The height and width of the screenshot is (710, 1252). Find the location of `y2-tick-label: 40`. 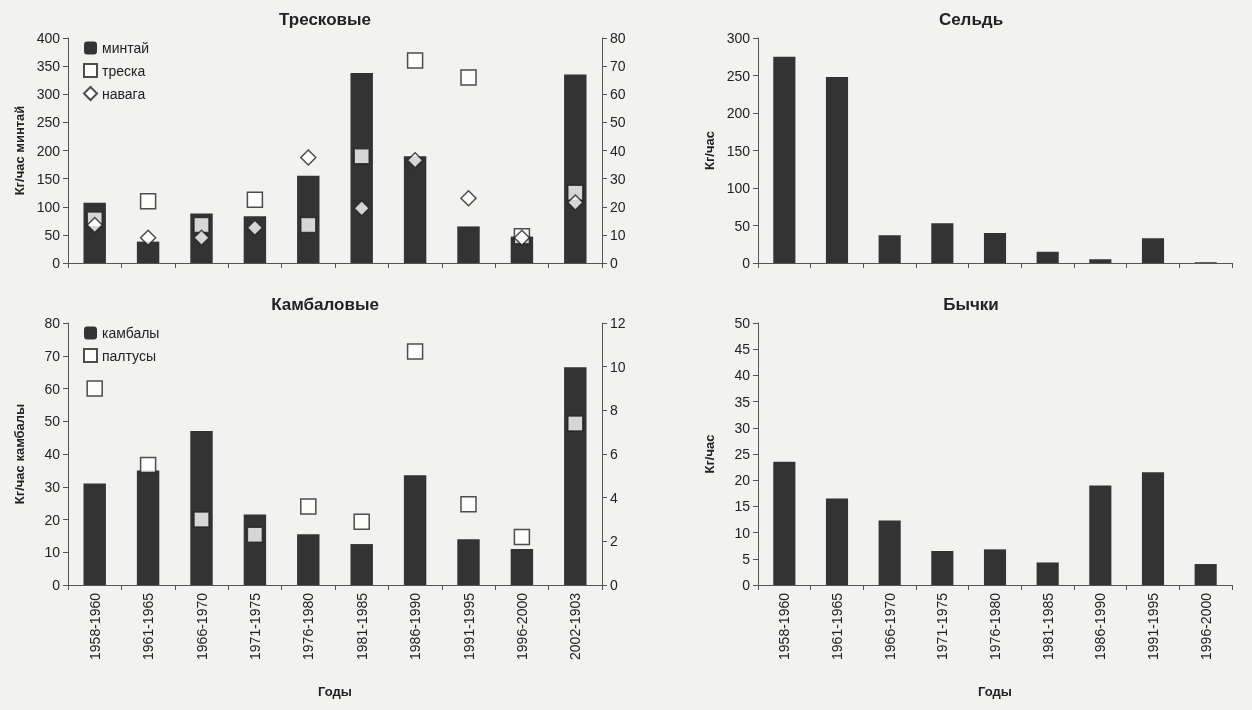

y2-tick-label: 40 is located at coordinates (618, 150).